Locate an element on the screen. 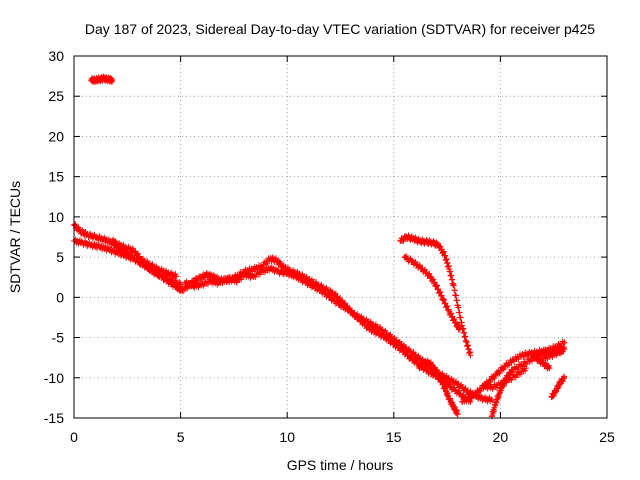 The image size is (640, 480). y-tick-label: 5 is located at coordinates (60, 257).